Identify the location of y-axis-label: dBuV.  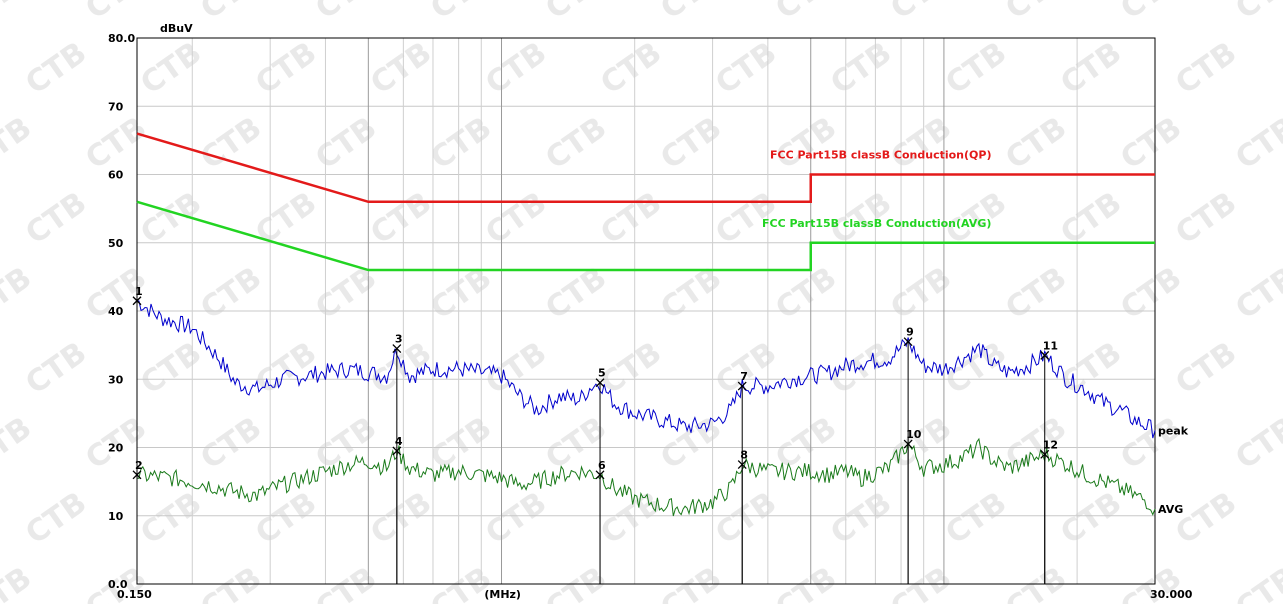
(176, 28).